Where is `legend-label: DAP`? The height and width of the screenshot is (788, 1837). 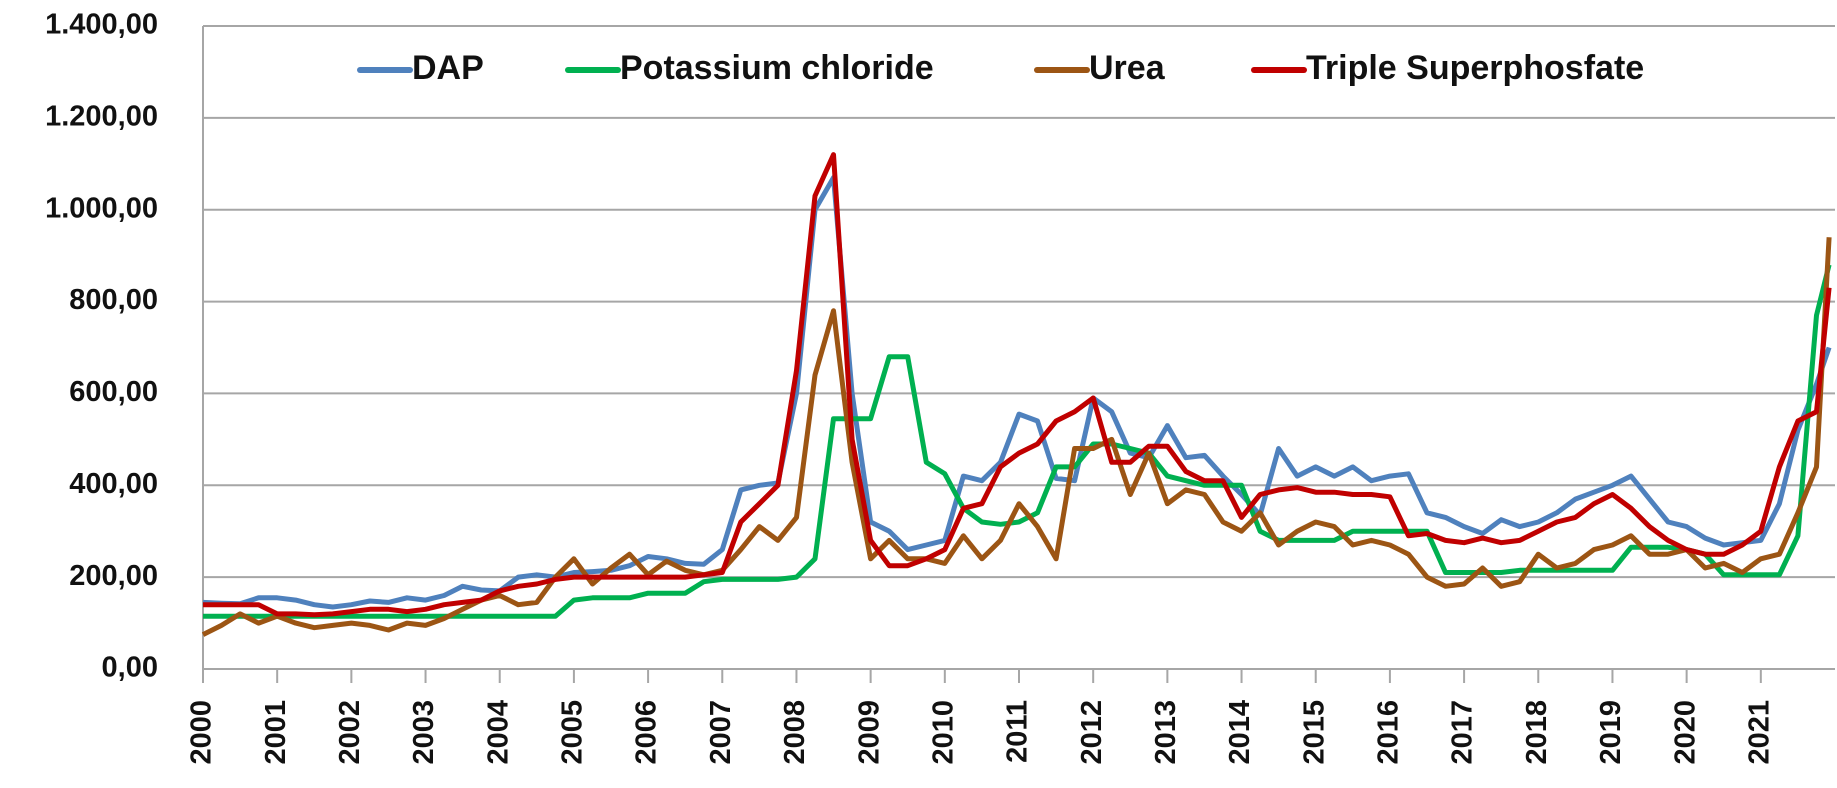 legend-label: DAP is located at coordinates (448, 68).